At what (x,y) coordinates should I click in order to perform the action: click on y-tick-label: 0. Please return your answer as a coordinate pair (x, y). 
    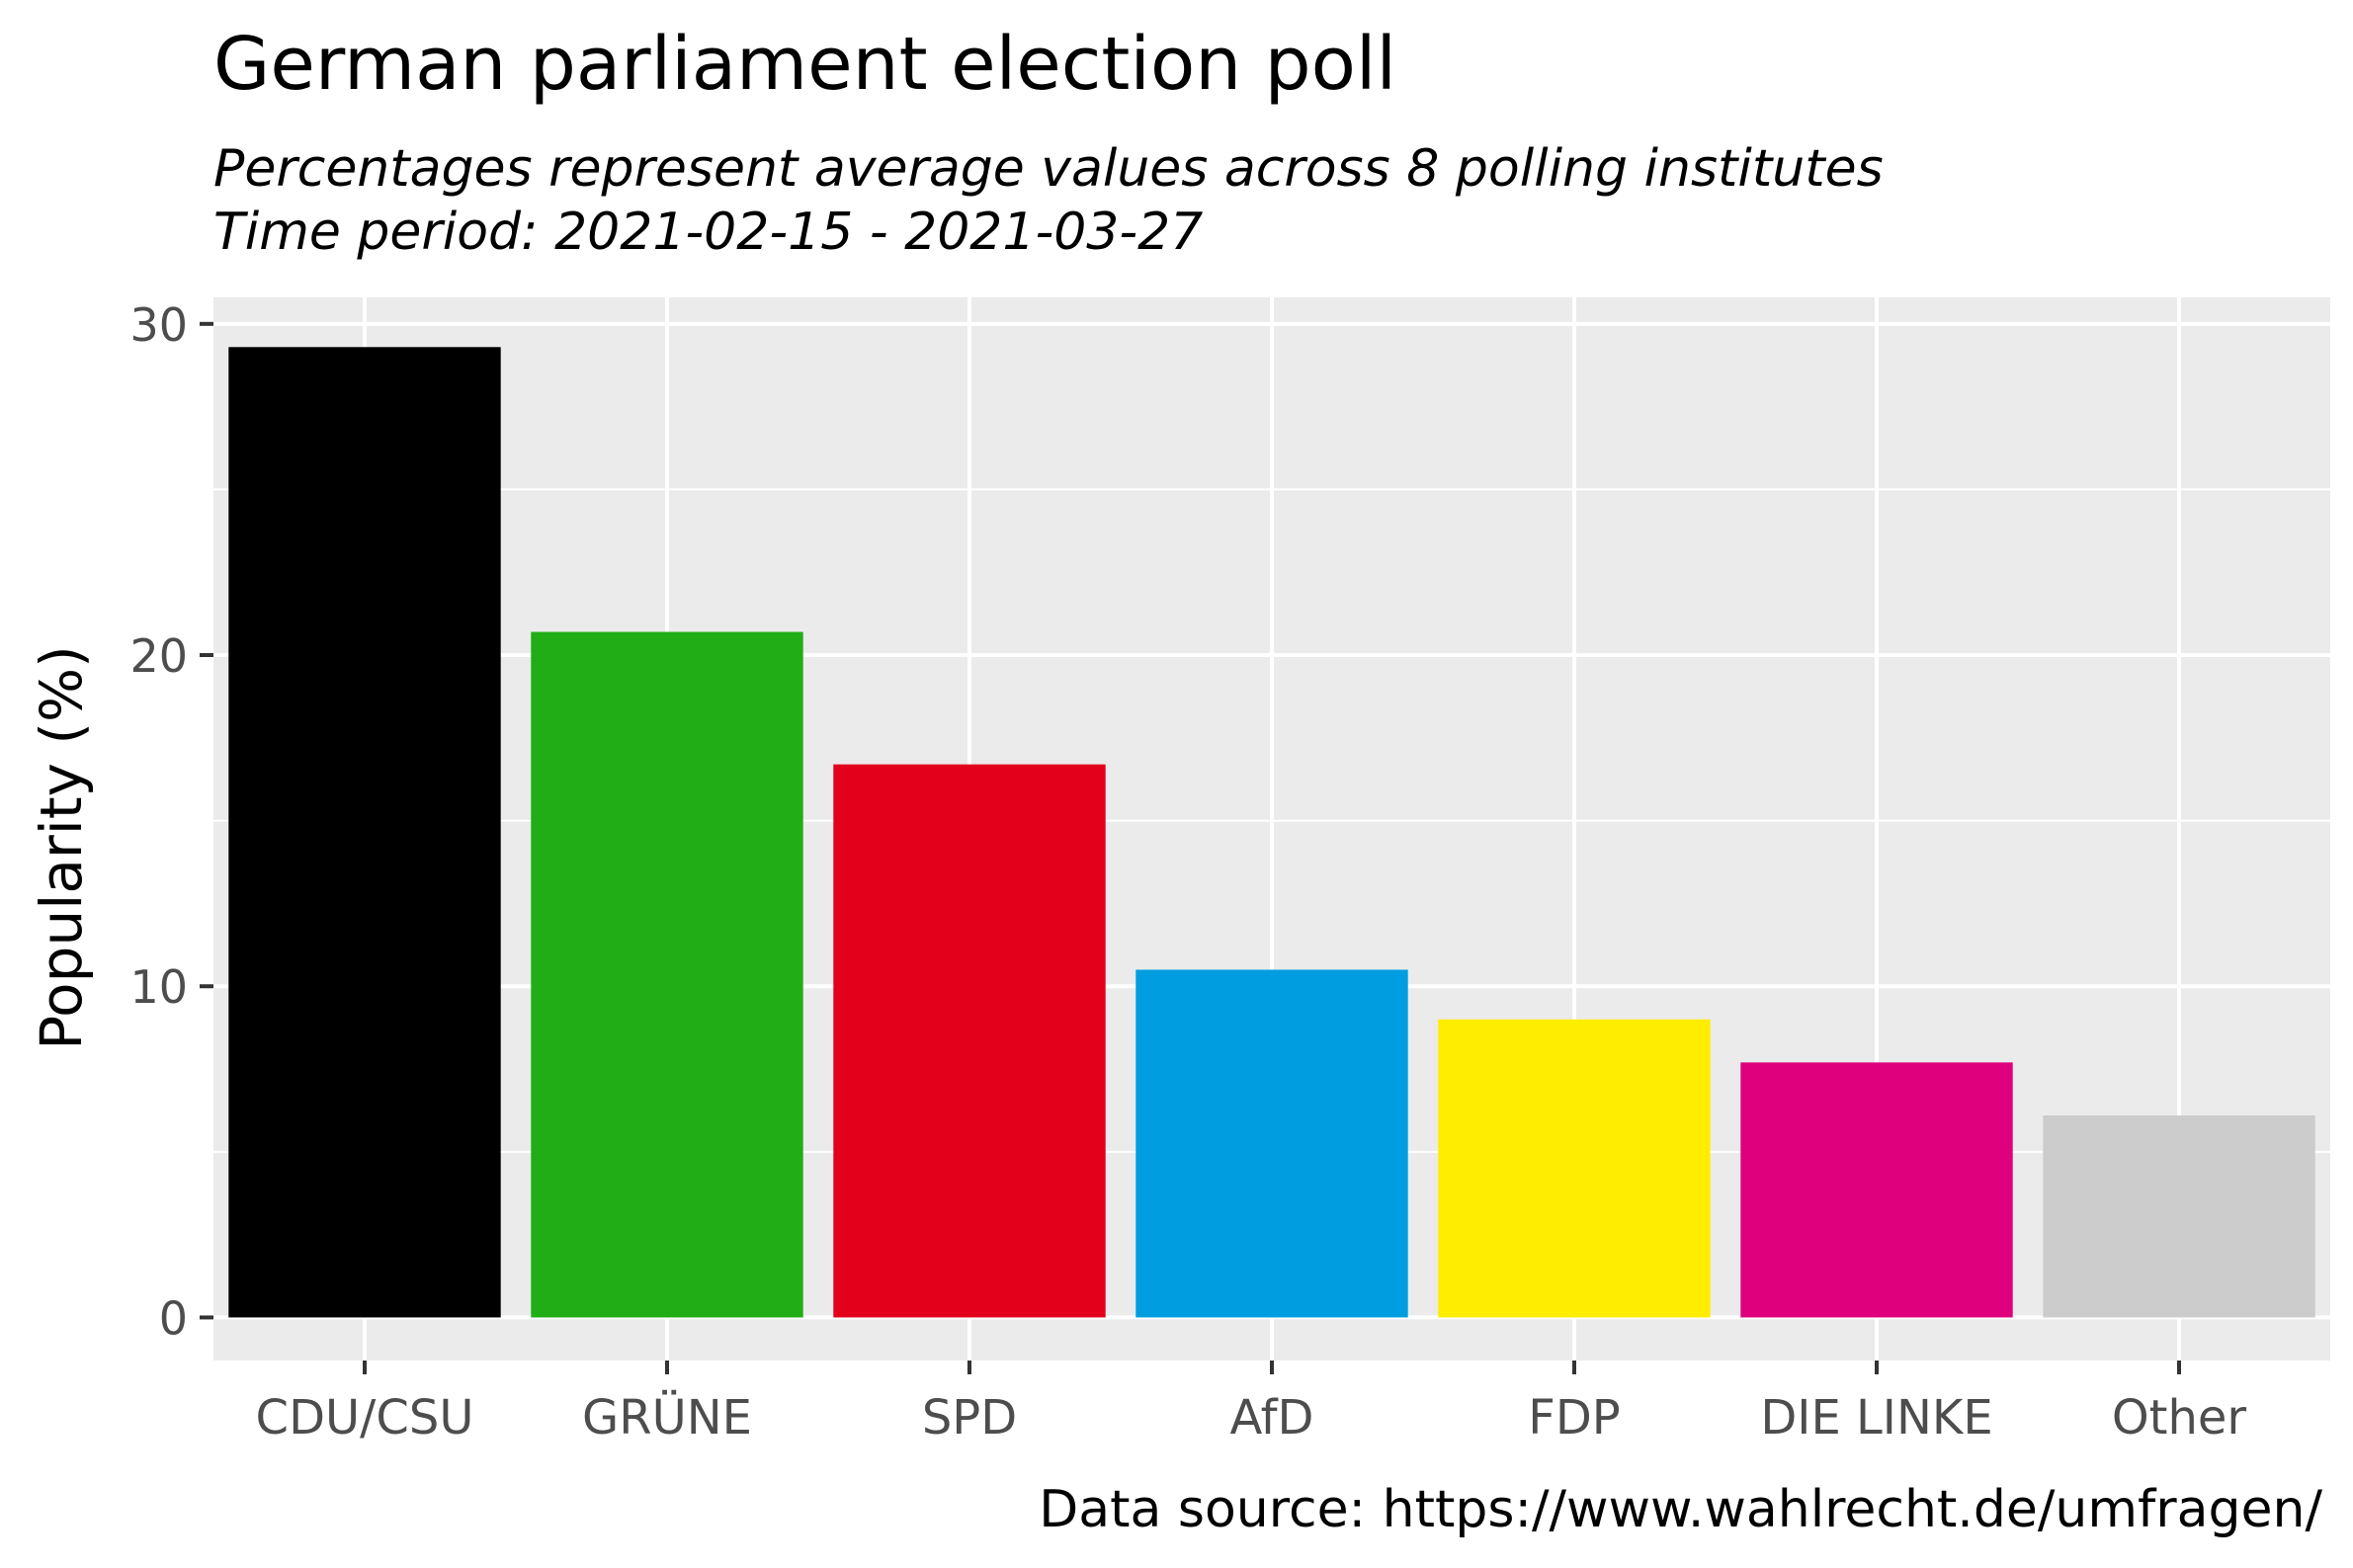
    Looking at the image, I should click on (173, 1318).